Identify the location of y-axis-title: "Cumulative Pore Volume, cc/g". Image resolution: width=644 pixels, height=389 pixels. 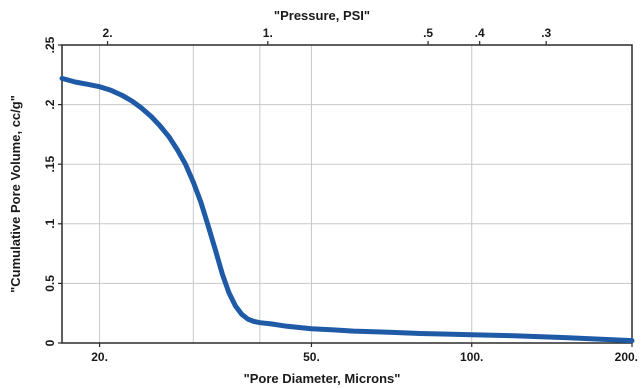
(15, 194).